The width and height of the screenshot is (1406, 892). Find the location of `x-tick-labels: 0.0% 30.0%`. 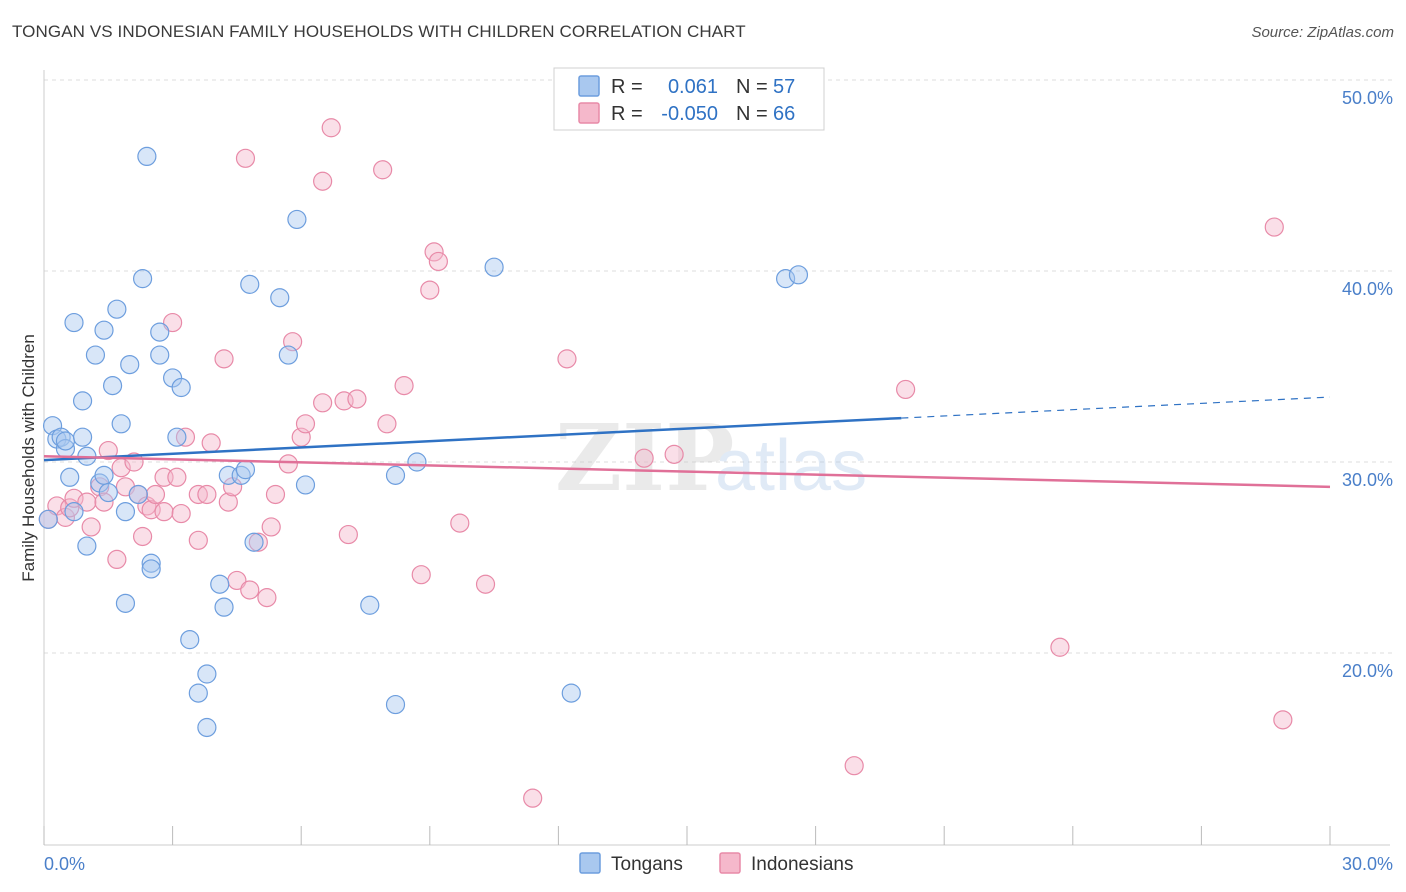

x-tick-labels: 0.0% 30.0% is located at coordinates (718, 864).